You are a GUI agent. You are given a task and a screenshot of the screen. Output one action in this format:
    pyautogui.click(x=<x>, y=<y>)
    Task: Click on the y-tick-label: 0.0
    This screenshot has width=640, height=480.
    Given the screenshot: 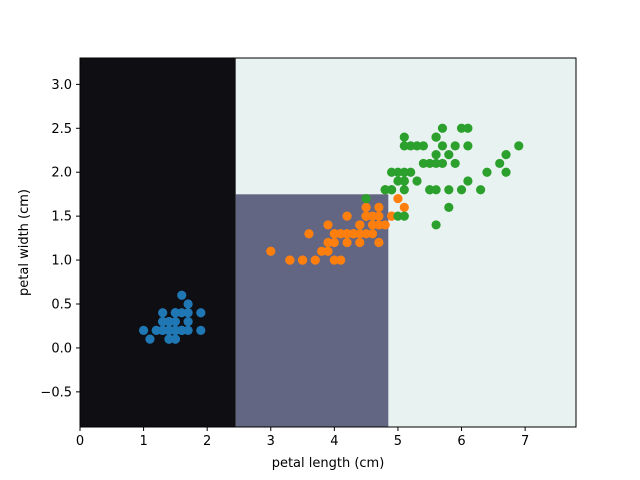 What is the action you would take?
    pyautogui.click(x=61, y=348)
    